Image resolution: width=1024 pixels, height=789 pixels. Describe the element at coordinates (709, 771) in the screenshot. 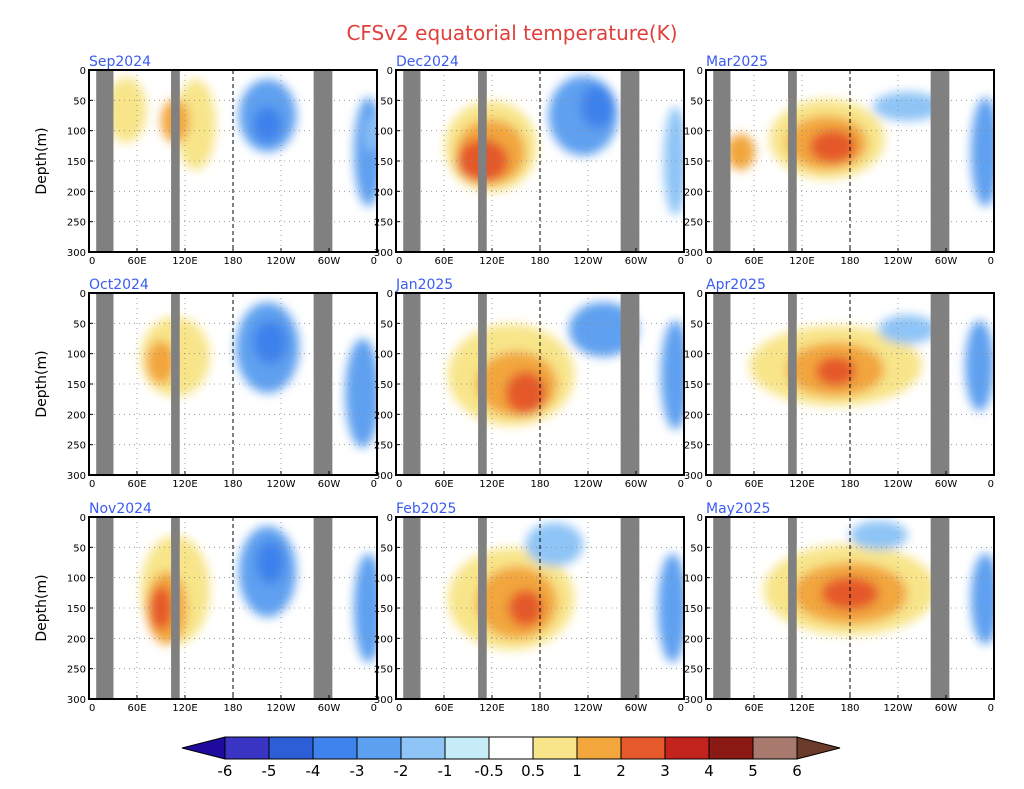

I see `colorbar-level-label: 4` at that location.